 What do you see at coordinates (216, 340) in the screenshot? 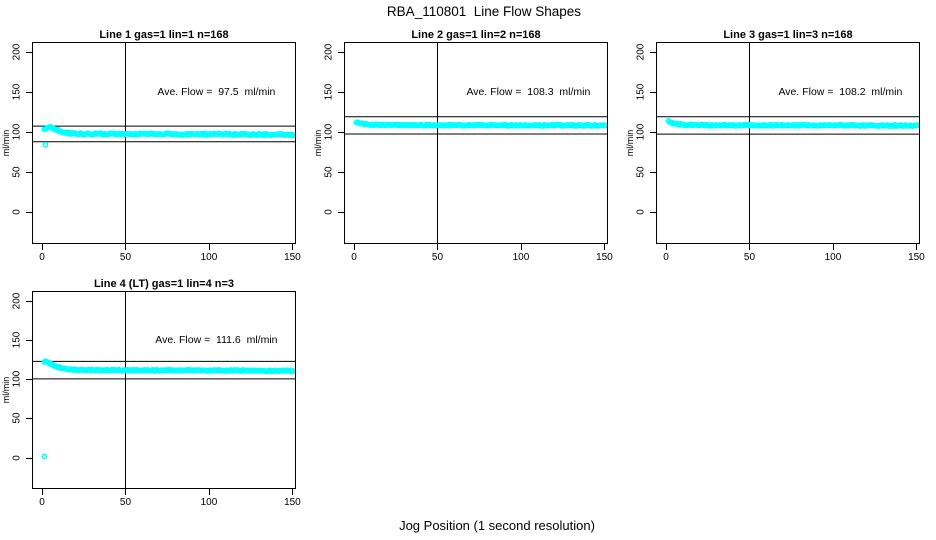
I see `ave-flow-annotation: Ave. Flow = 111.6 ml/min` at bounding box center [216, 340].